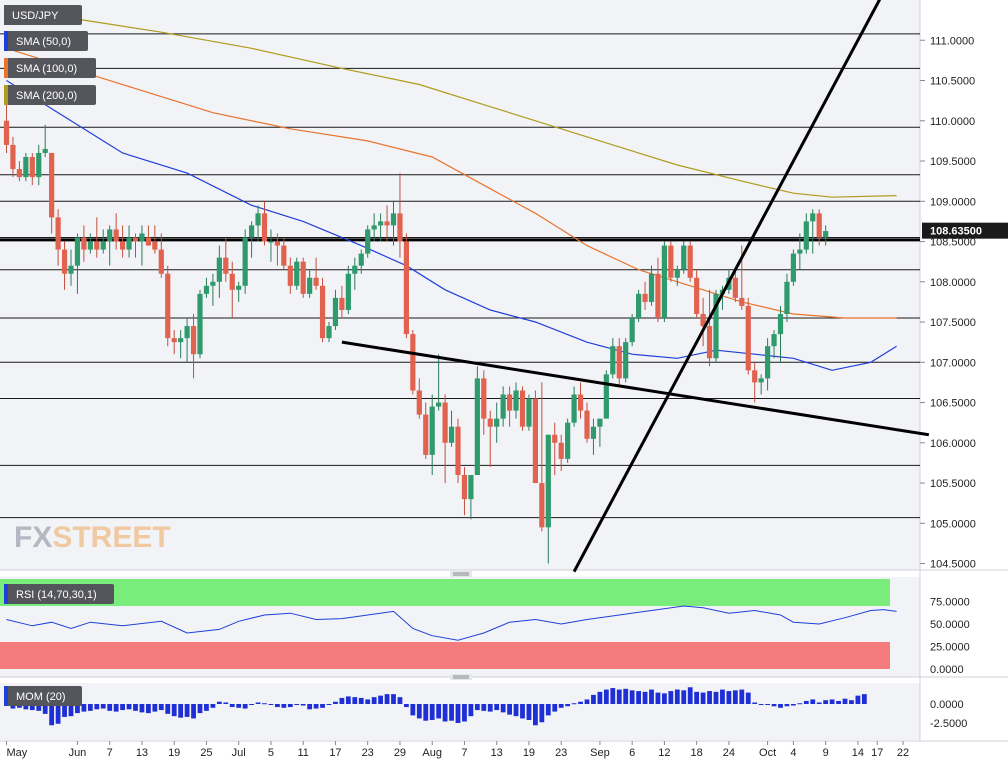 The width and height of the screenshot is (1008, 770). I want to click on mom-label: MOM (20), so click(43, 696).